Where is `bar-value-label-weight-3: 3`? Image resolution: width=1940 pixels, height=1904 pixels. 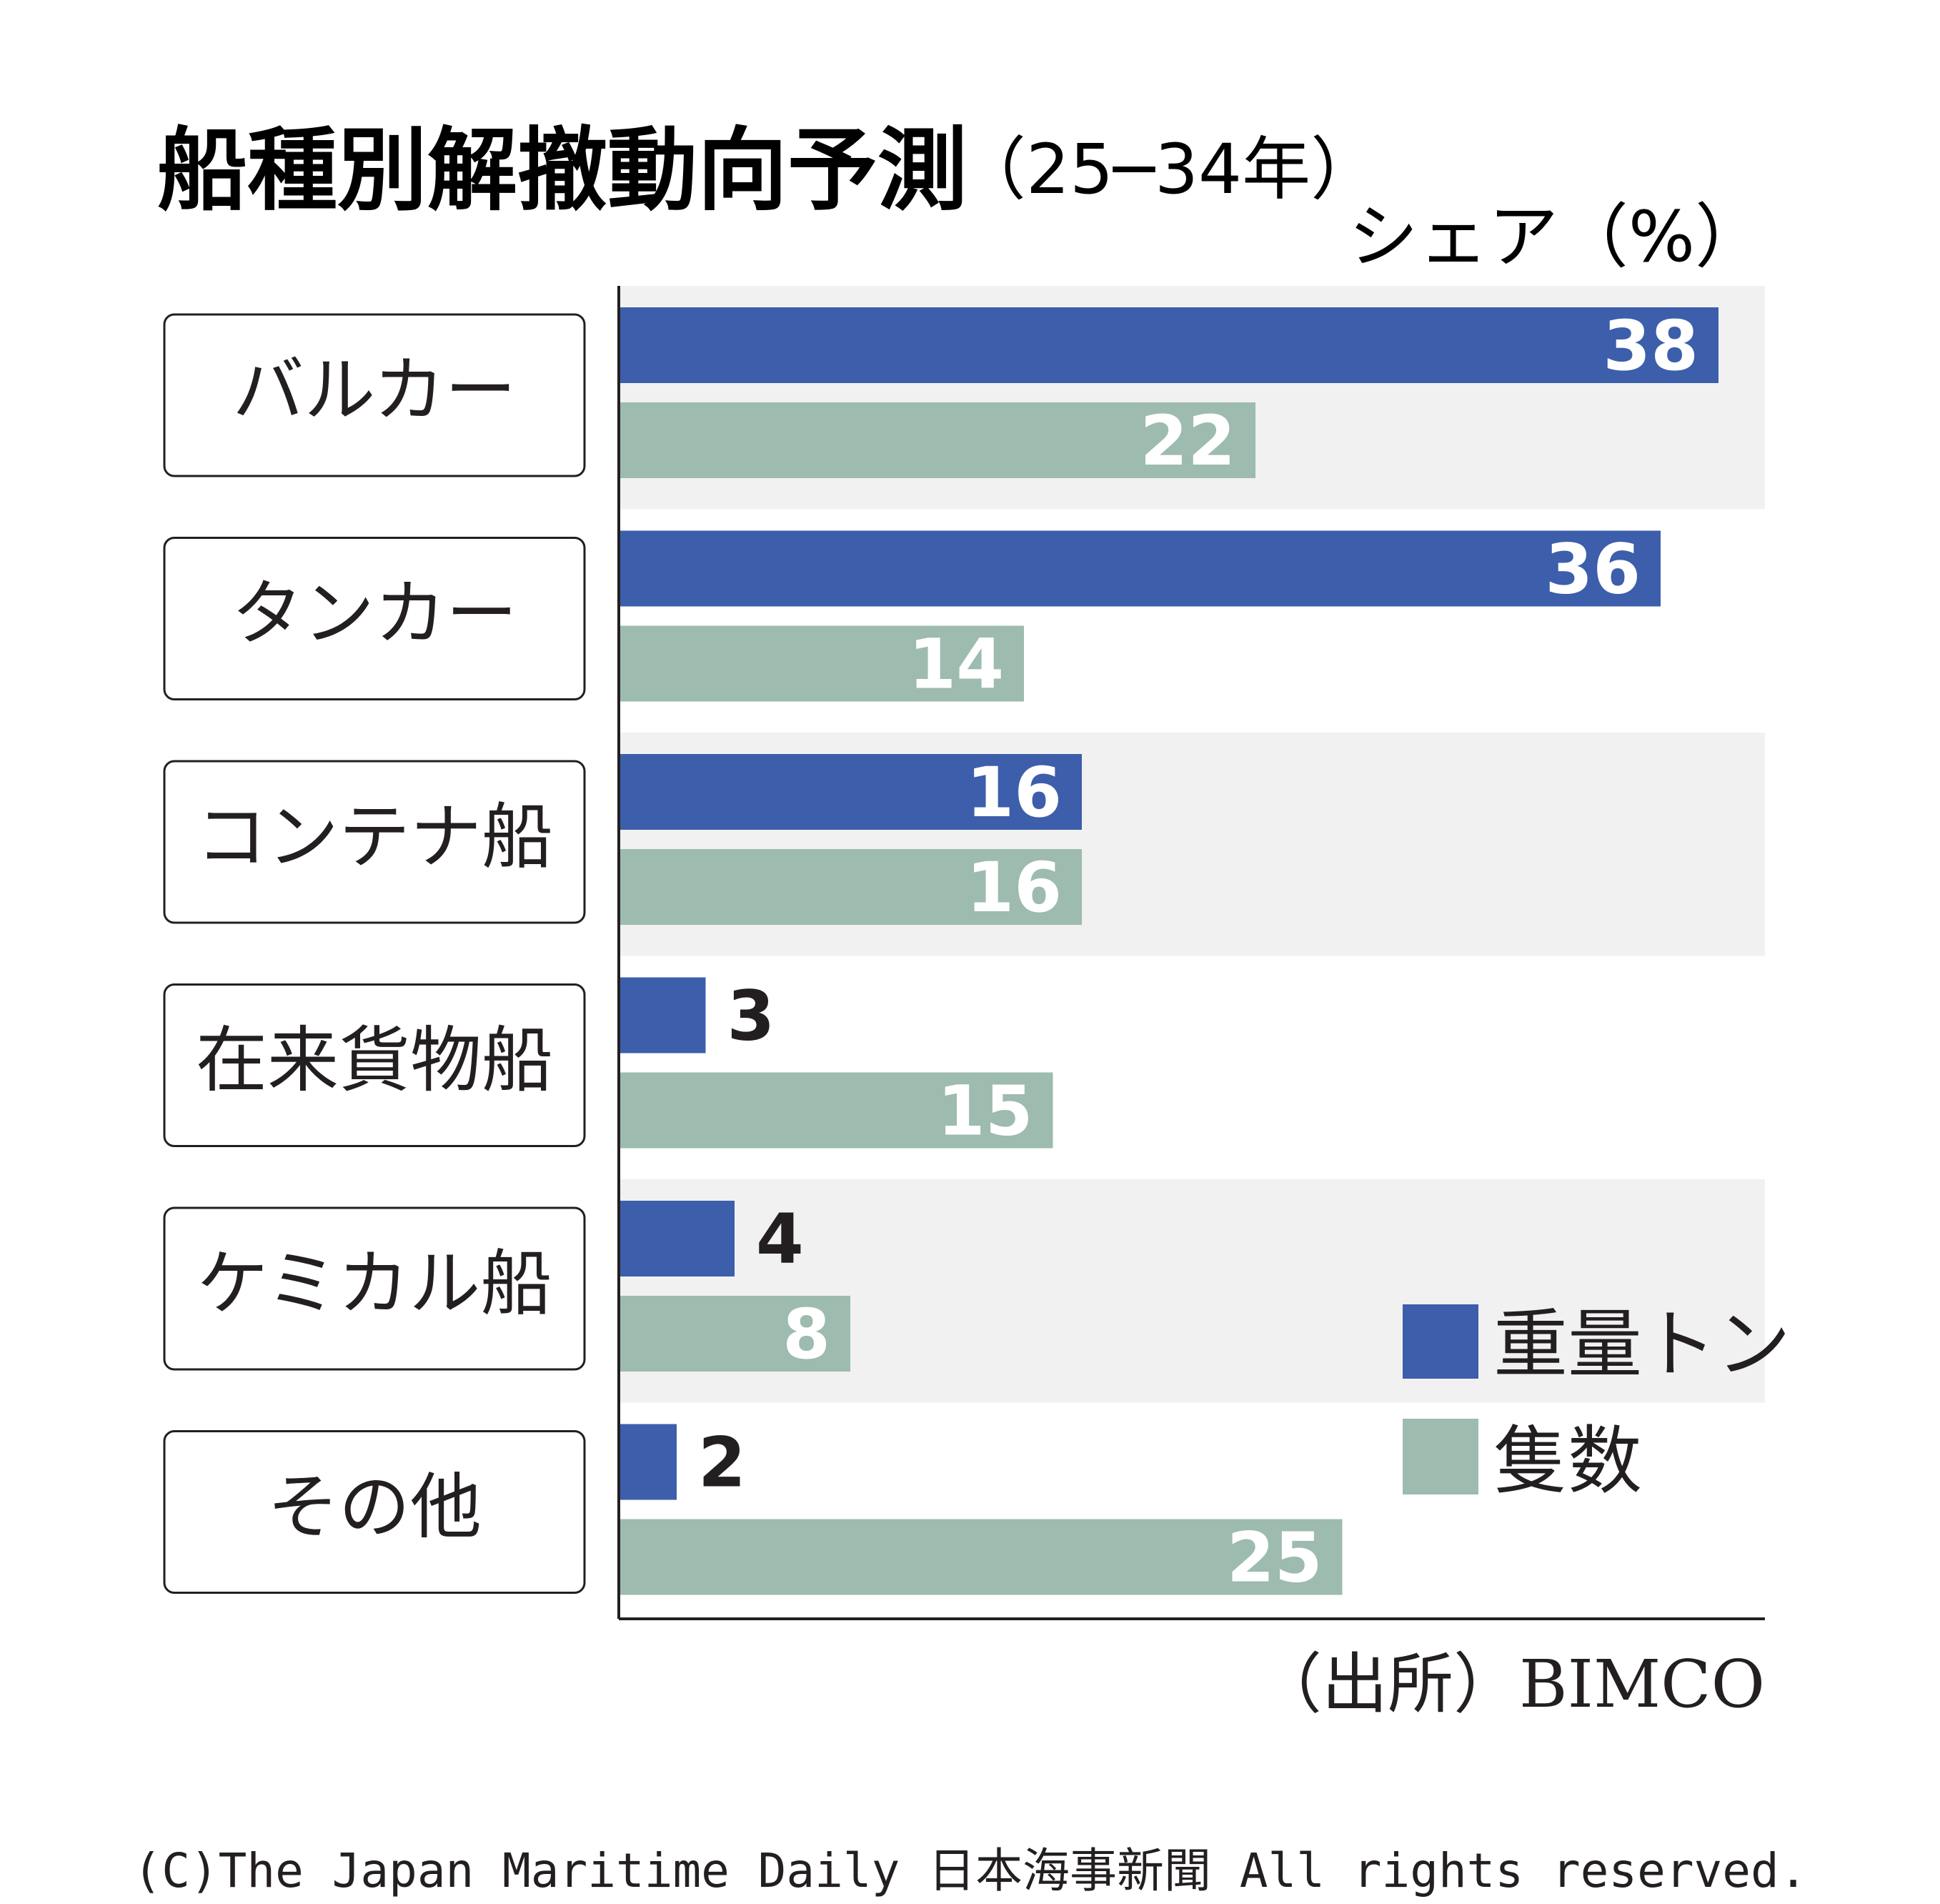
bar-value-label-weight-3: 3 is located at coordinates (751, 1016).